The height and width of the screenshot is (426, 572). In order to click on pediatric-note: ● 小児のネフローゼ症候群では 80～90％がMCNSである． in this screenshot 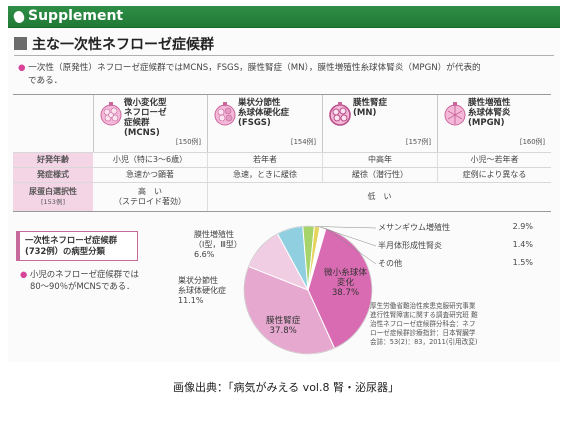, I will do `click(85, 280)`.